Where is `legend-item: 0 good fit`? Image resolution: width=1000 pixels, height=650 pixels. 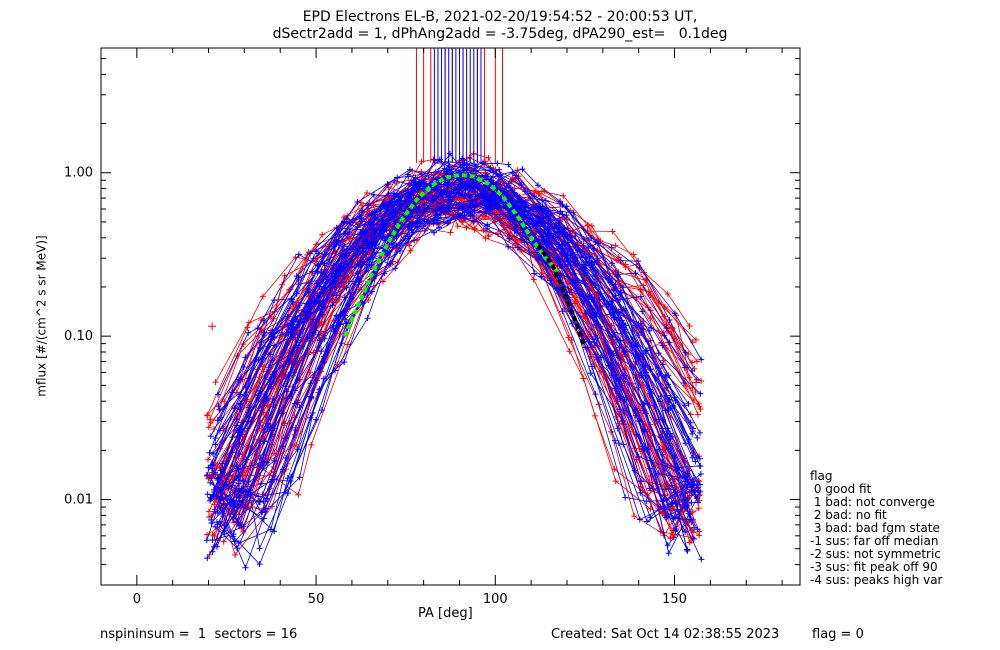 legend-item: 0 good fit is located at coordinates (841, 489).